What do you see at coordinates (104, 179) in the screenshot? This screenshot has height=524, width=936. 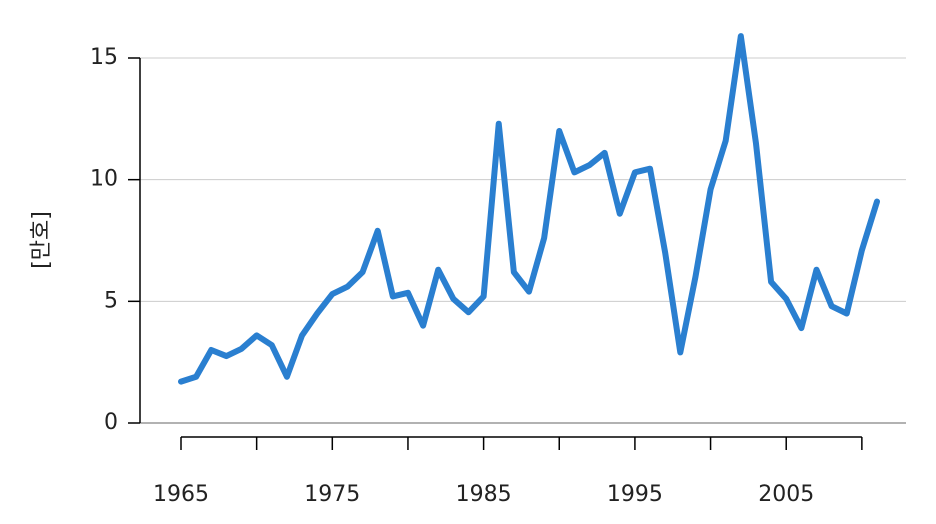 I see `y-tick-label: 10` at bounding box center [104, 179].